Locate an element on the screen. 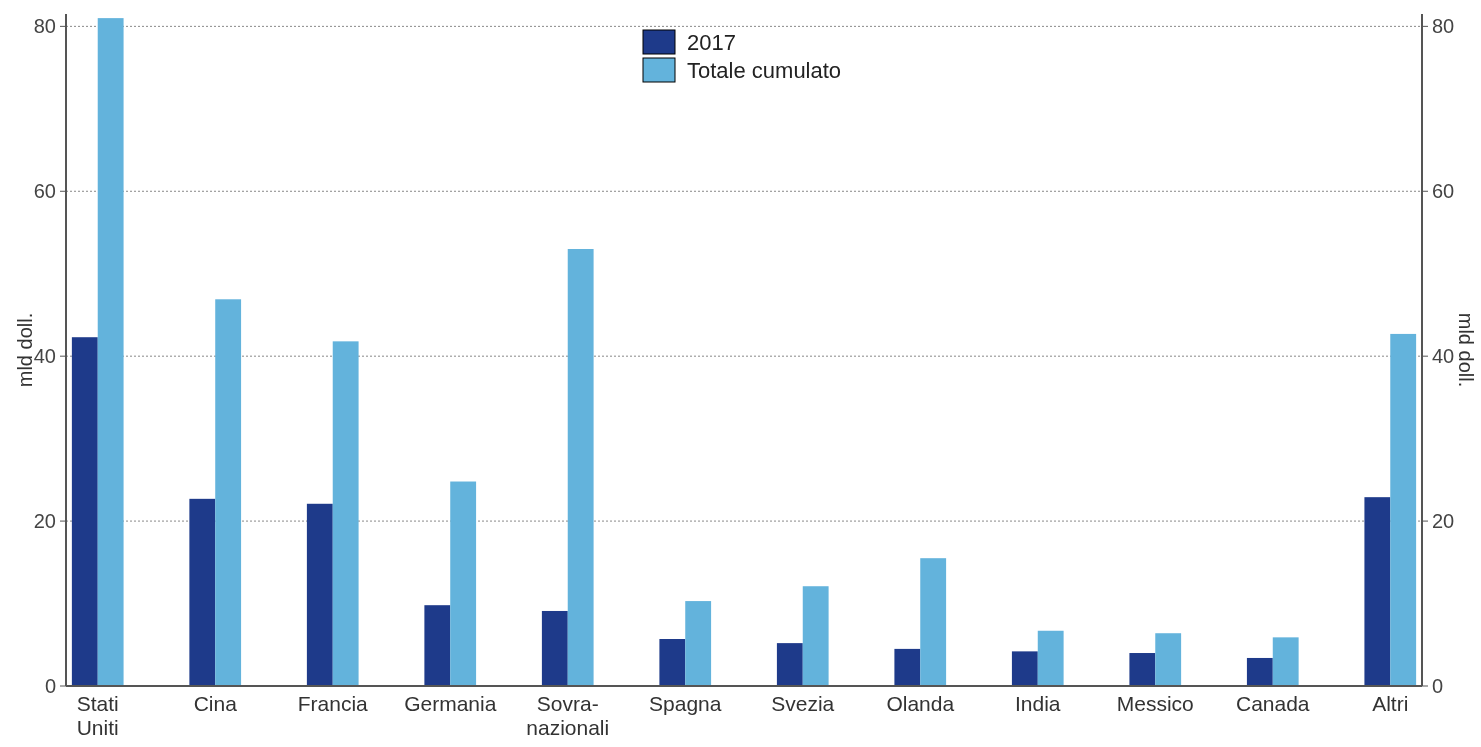 The width and height of the screenshot is (1481, 747). x-tick-label: Stati Uniti is located at coordinates (97, 715).